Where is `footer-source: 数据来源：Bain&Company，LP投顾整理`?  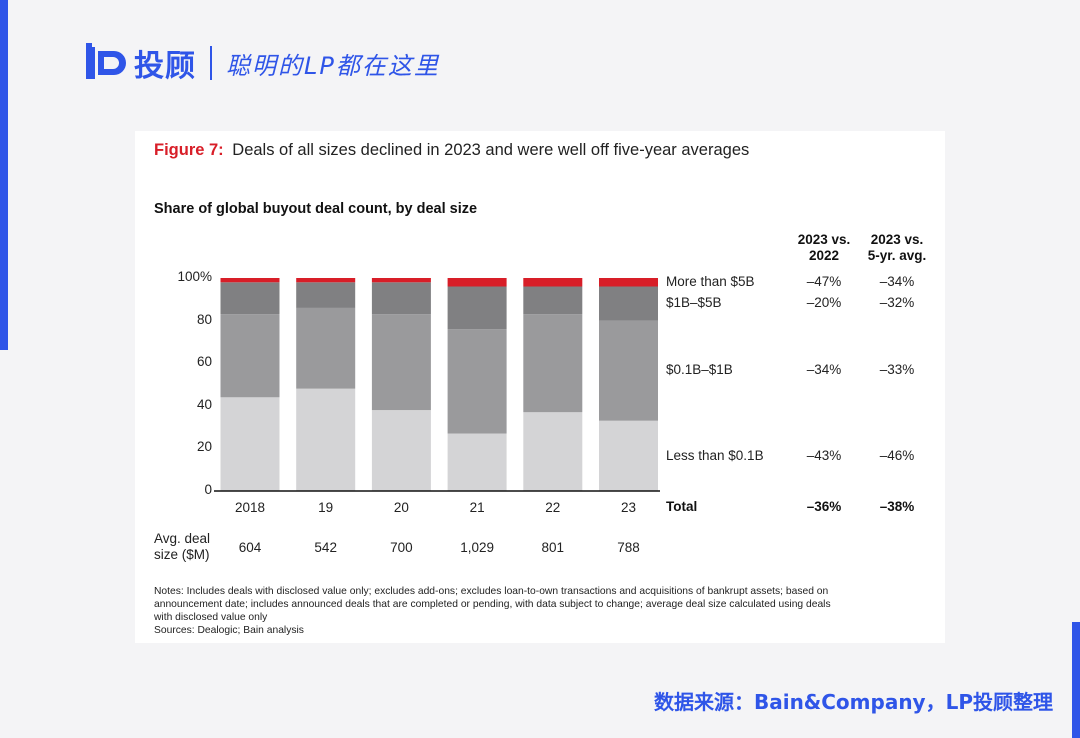
footer-source: 数据来源：Bain&Company，LP投顾整理 is located at coordinates (853, 702).